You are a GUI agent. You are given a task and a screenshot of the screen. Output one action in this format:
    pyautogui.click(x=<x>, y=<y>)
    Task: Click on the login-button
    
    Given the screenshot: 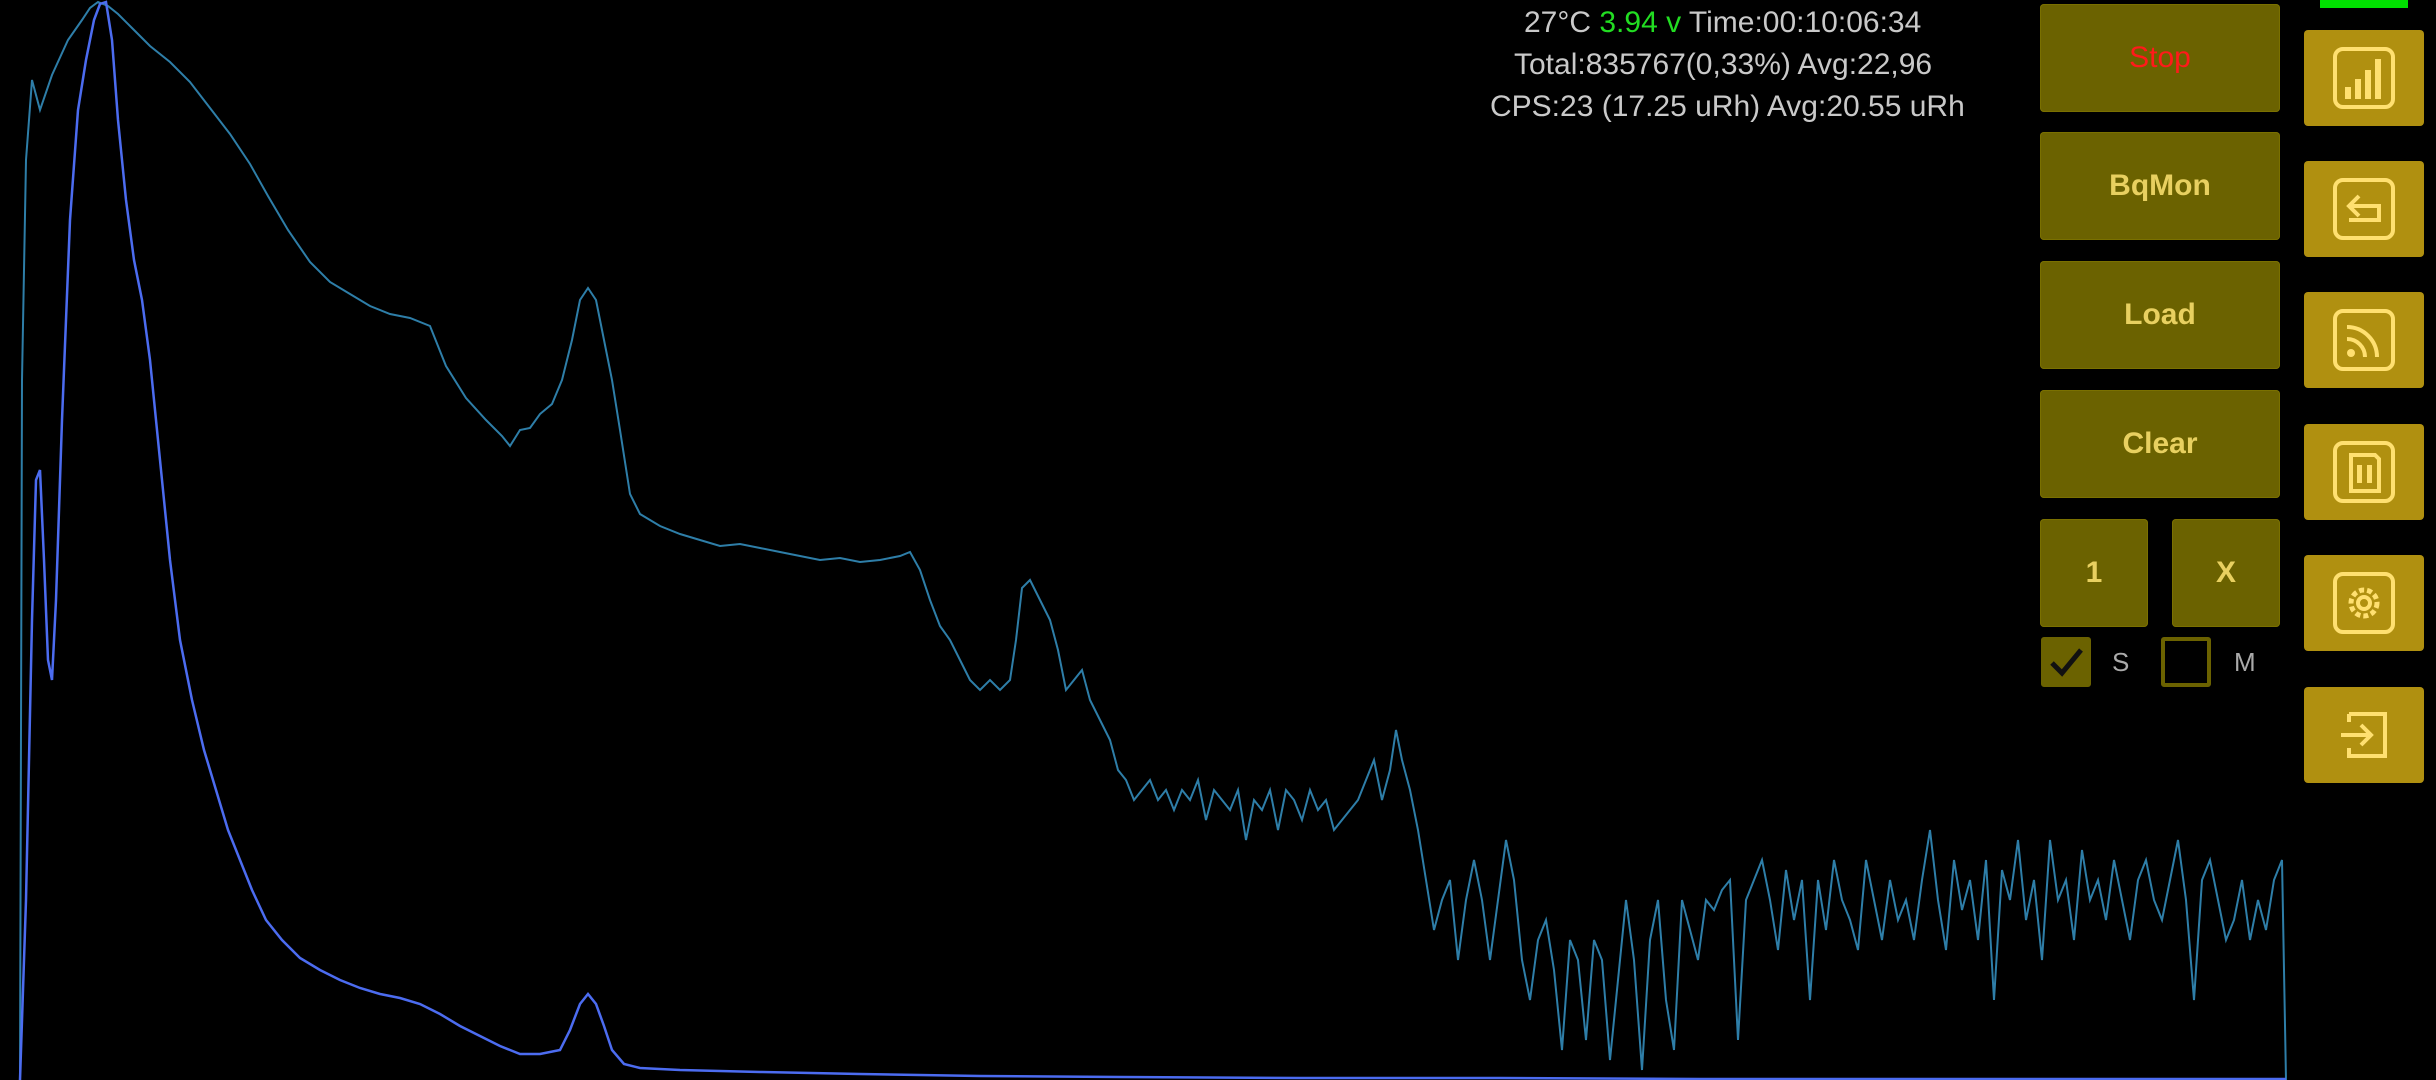 What is the action you would take?
    pyautogui.click(x=2364, y=735)
    